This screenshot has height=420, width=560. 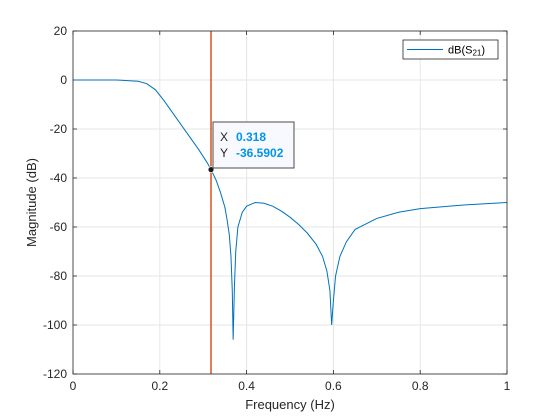 What do you see at coordinates (483, 51) in the screenshot?
I see `legend-label-end: )` at bounding box center [483, 51].